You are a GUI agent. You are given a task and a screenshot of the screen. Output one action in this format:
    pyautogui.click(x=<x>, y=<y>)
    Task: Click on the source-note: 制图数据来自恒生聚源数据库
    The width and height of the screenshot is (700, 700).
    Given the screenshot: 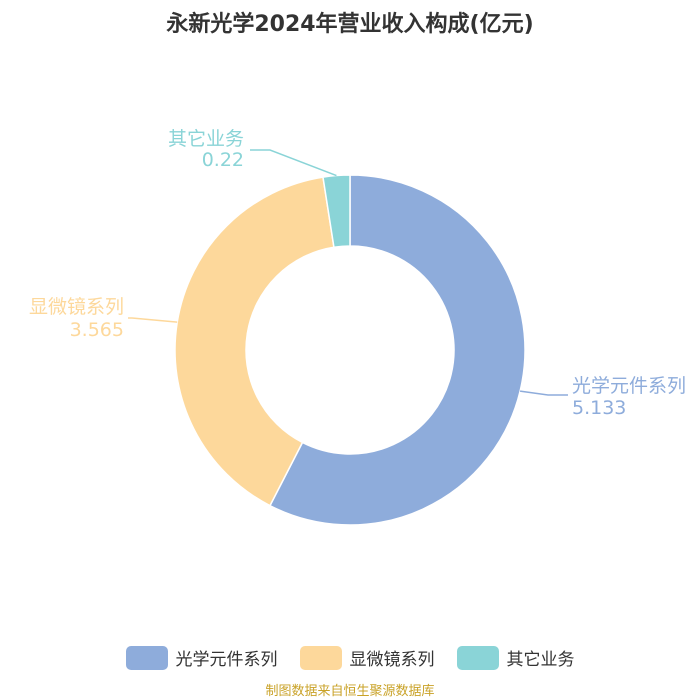 What is the action you would take?
    pyautogui.click(x=350, y=691)
    